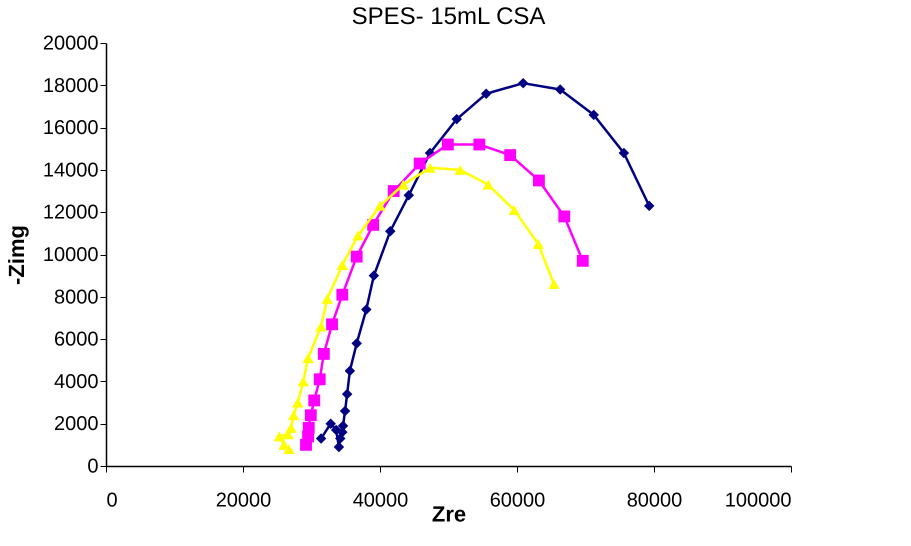 The width and height of the screenshot is (911, 546). I want to click on chart-title: SPES- 15mL CSA, so click(449, 16).